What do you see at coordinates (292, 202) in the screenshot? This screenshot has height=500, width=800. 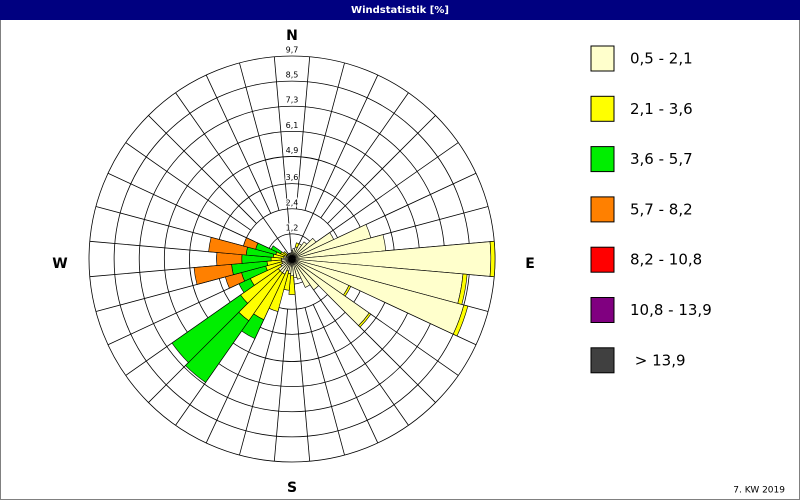 I see `r-tick-label: 2,4` at bounding box center [292, 202].